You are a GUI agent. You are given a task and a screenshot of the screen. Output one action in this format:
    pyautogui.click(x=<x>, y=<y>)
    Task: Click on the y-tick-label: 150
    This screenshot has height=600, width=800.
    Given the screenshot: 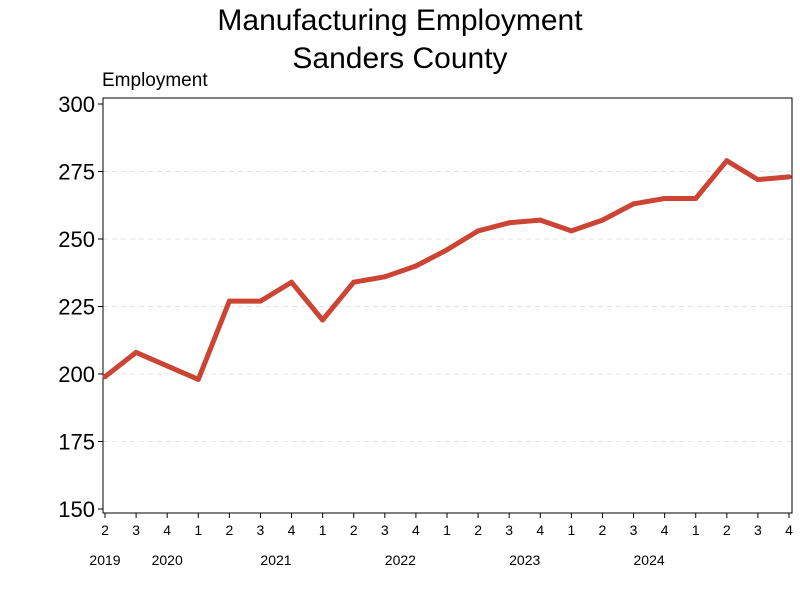 What is the action you would take?
    pyautogui.click(x=76, y=509)
    